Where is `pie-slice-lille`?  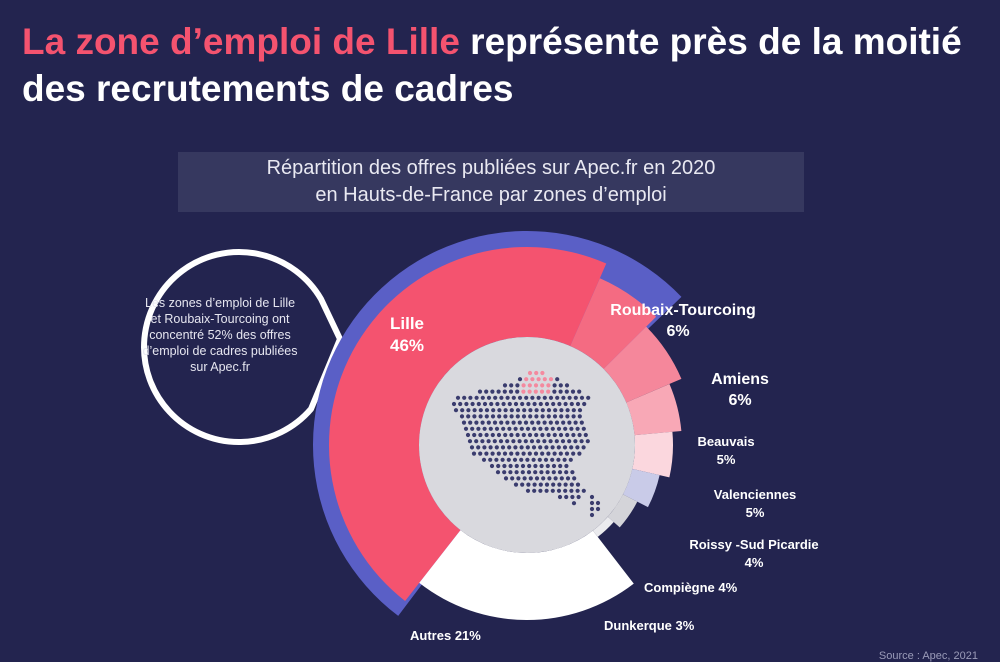 pie-slice-lille is located at coordinates (468, 424).